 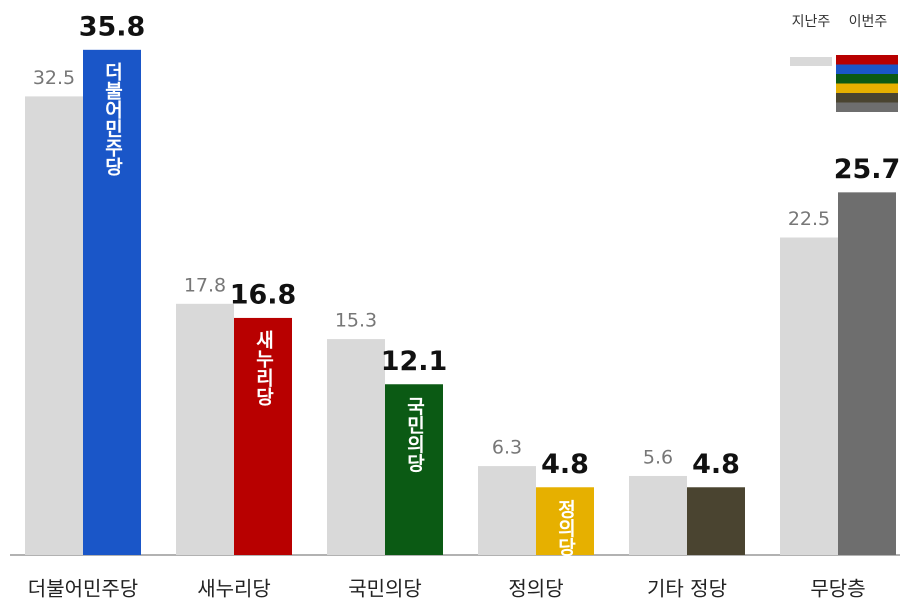 I want to click on bar-logo: 더불어민주당, so click(x=113, y=119).